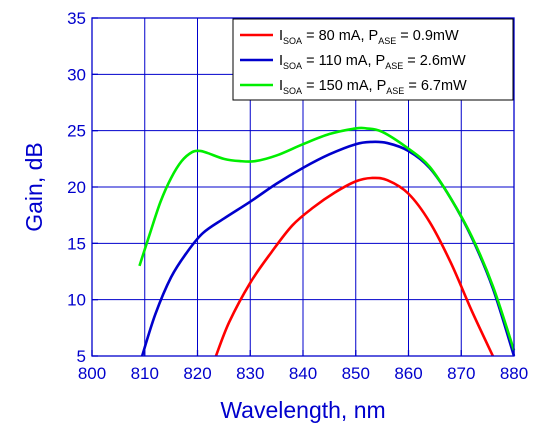  Describe the element at coordinates (81, 356) in the screenshot. I see `y-tick-label: 5` at that location.